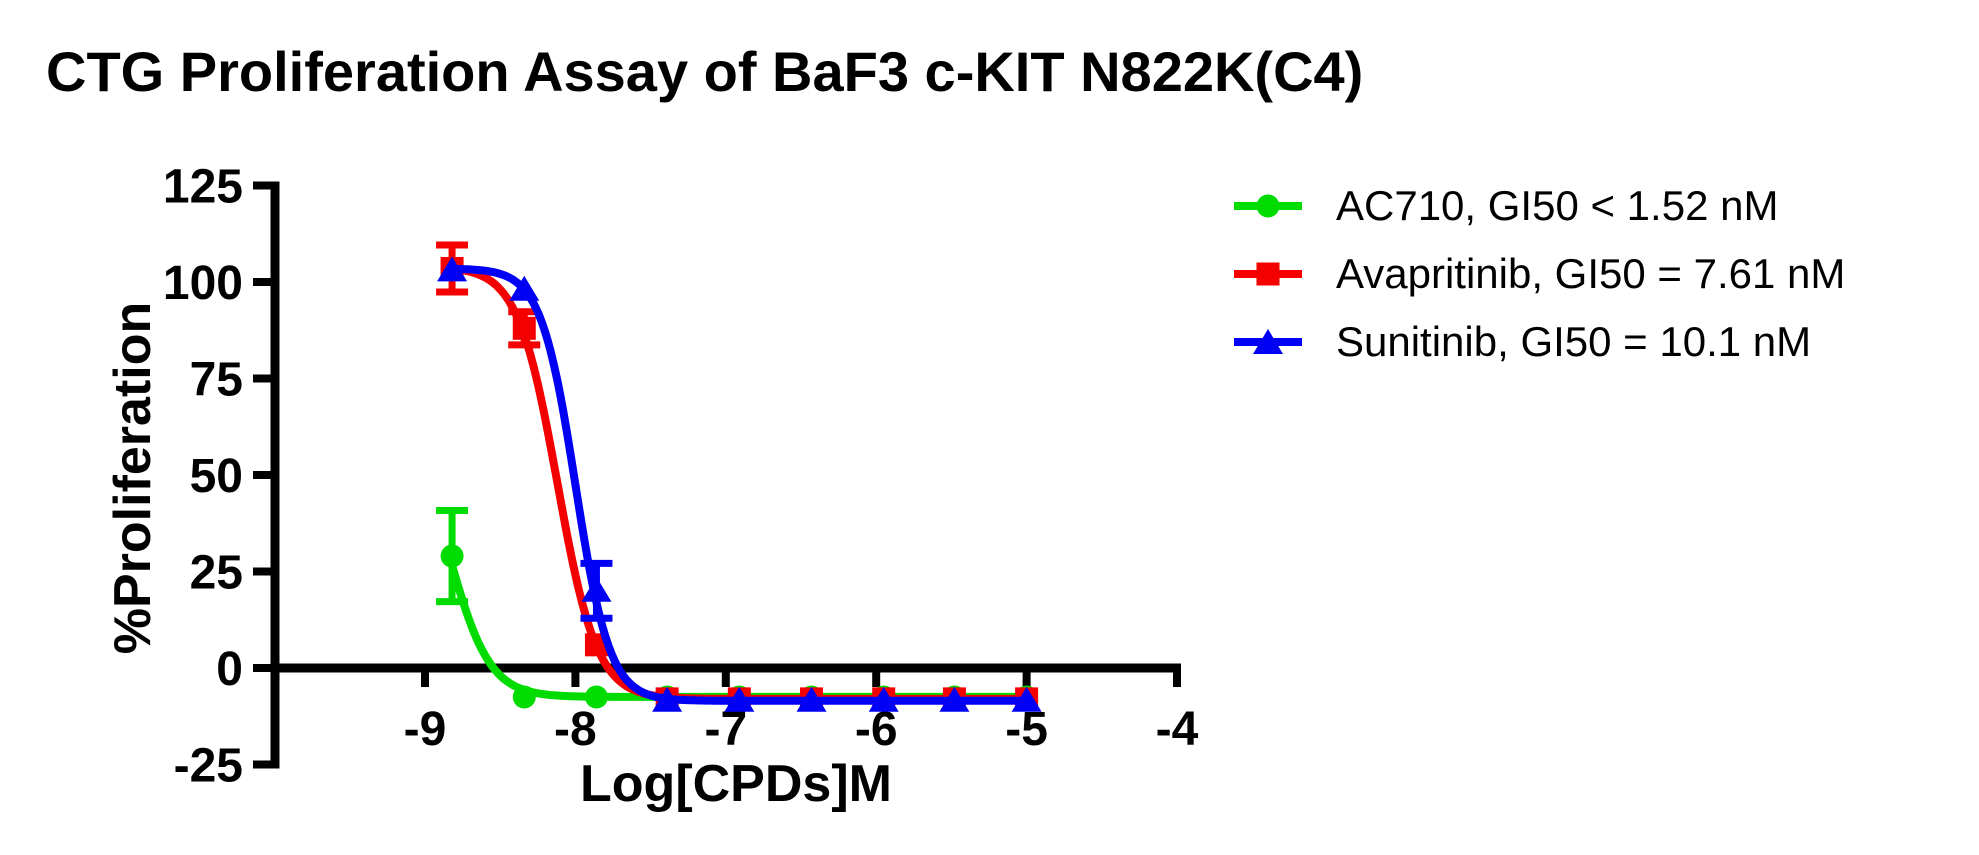 This screenshot has height=855, width=1979. What do you see at coordinates (216, 573) in the screenshot?
I see `y-tick-label: 25` at bounding box center [216, 573].